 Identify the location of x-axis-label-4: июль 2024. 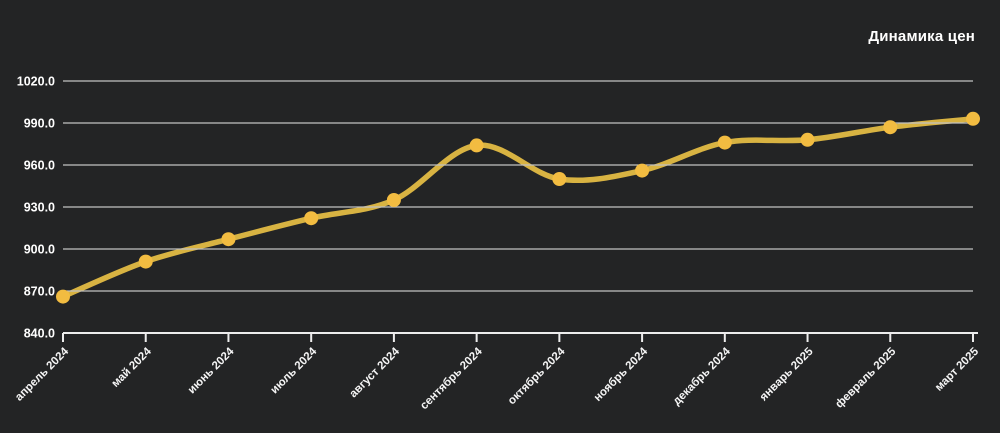
(294, 370).